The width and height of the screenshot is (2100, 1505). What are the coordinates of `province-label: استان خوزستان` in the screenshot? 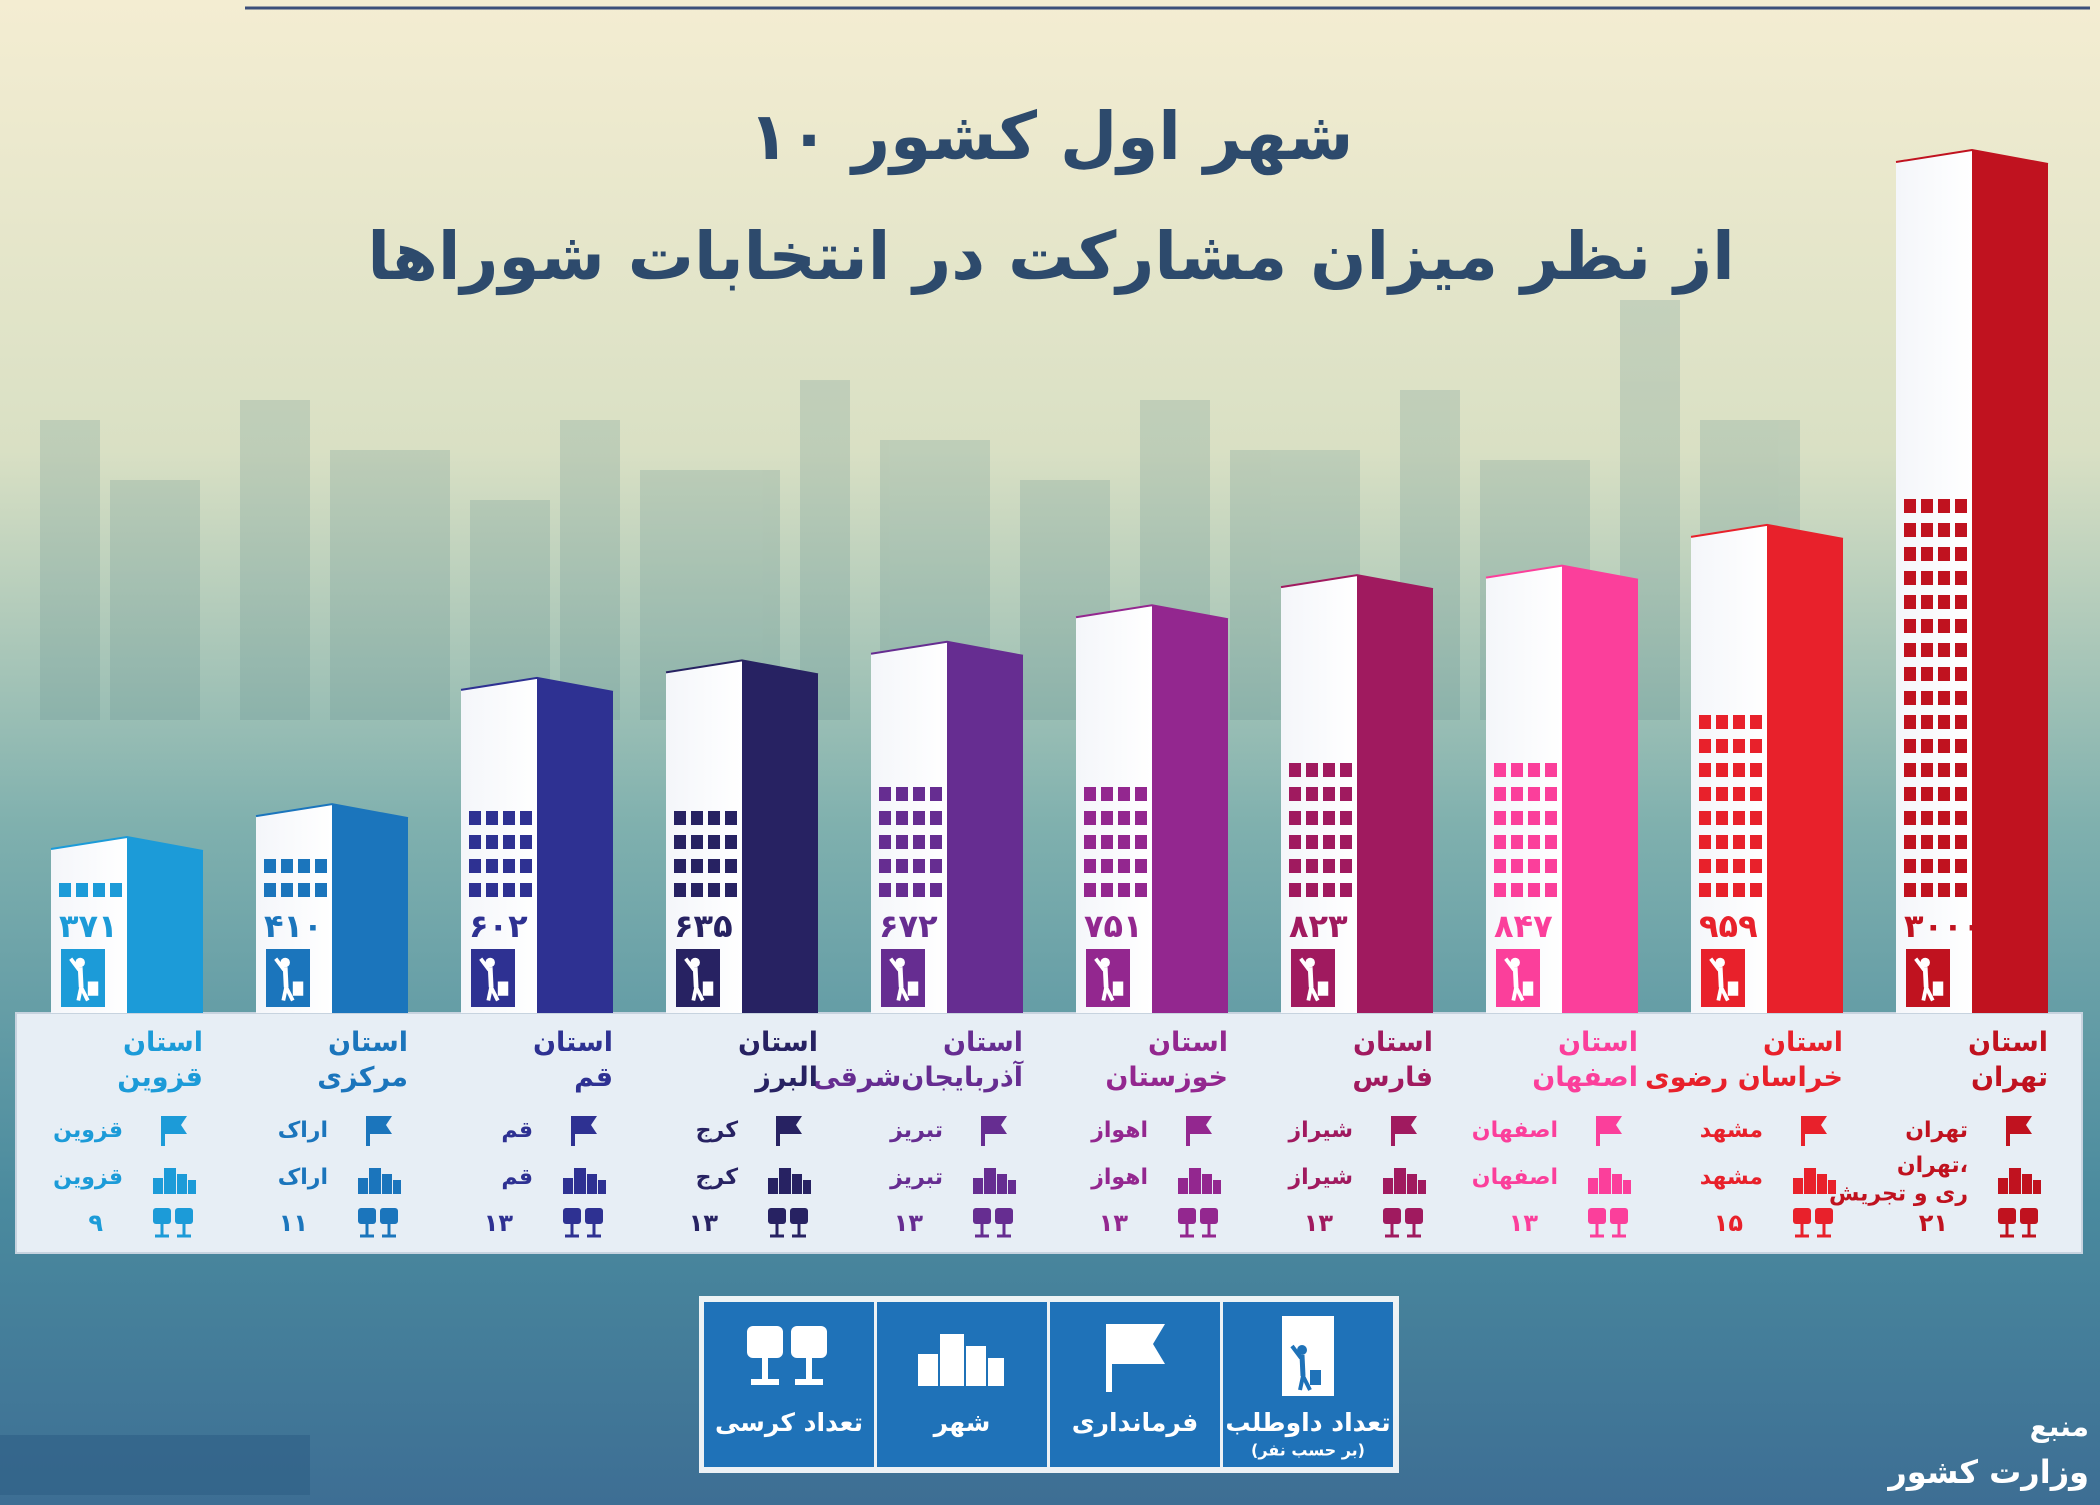 It's located at (1166, 1060).